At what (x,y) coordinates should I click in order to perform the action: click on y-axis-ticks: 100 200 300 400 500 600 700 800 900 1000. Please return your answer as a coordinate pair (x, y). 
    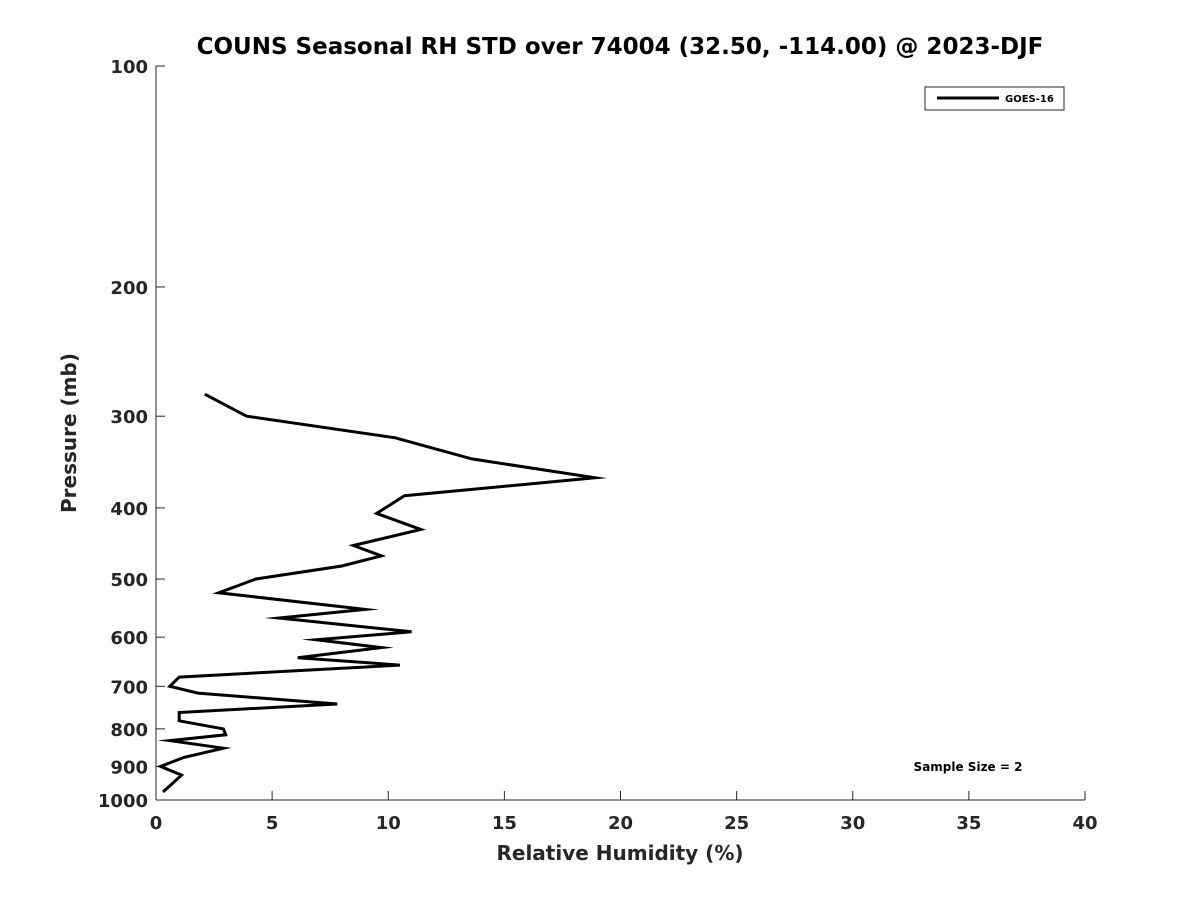
    Looking at the image, I should click on (131, 434).